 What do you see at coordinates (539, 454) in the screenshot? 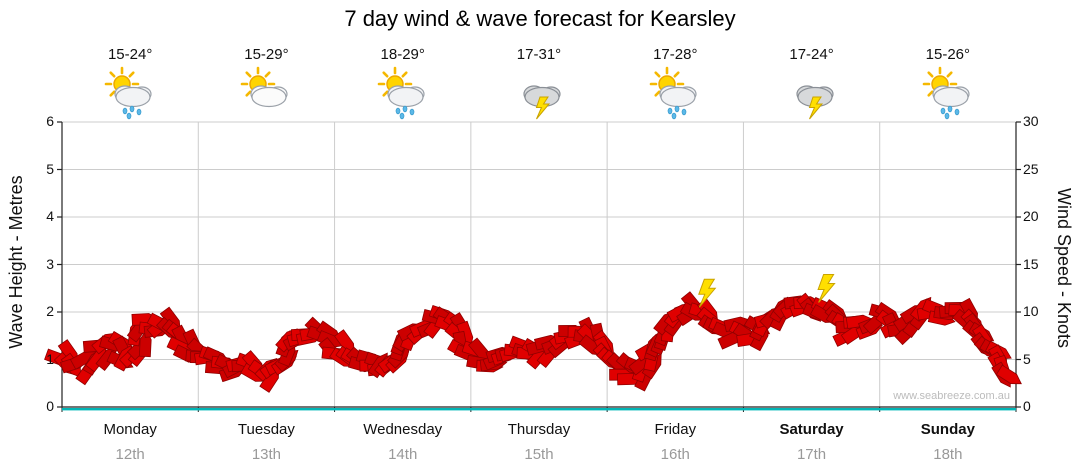
I see `day-date-label: 15th` at bounding box center [539, 454].